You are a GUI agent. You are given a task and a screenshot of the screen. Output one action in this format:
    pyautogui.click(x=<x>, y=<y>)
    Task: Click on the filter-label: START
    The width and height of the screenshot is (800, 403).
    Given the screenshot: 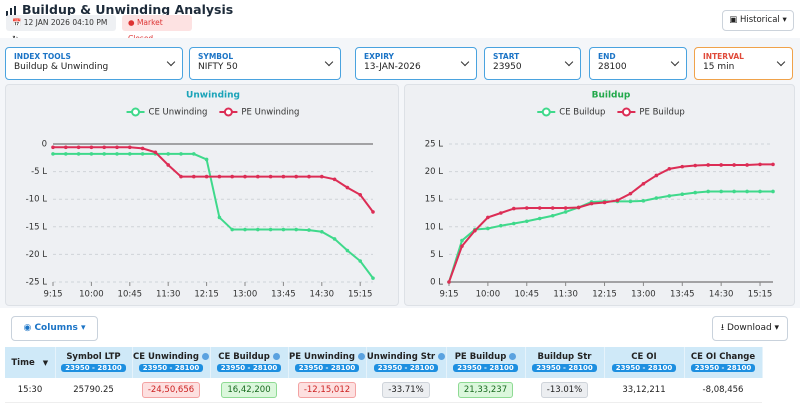 What is the action you would take?
    pyautogui.click(x=506, y=56)
    